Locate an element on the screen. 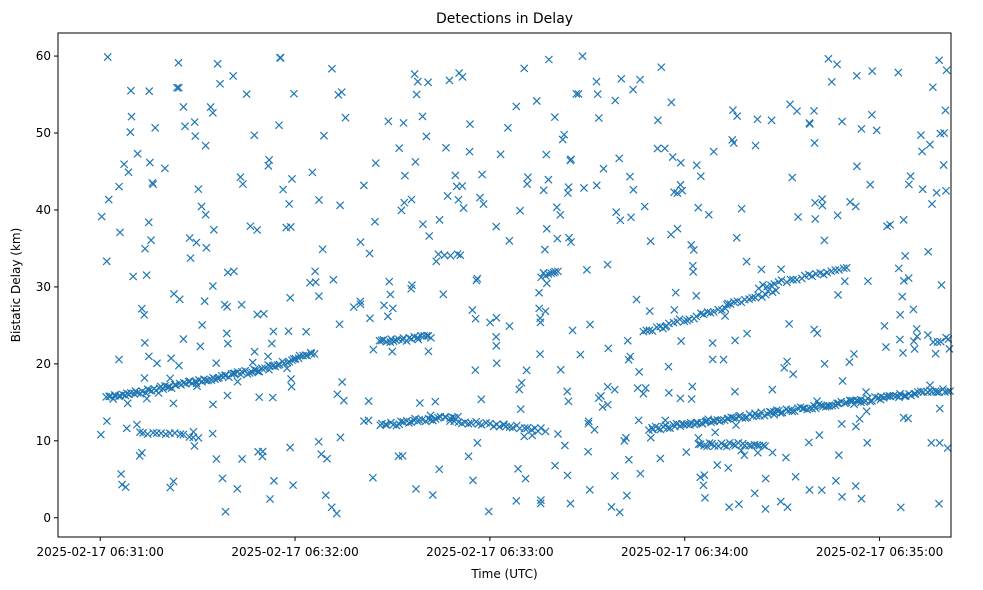 The height and width of the screenshot is (590, 983). x-tick-label: 2025-02-17 06:31:00 is located at coordinates (99, 552).